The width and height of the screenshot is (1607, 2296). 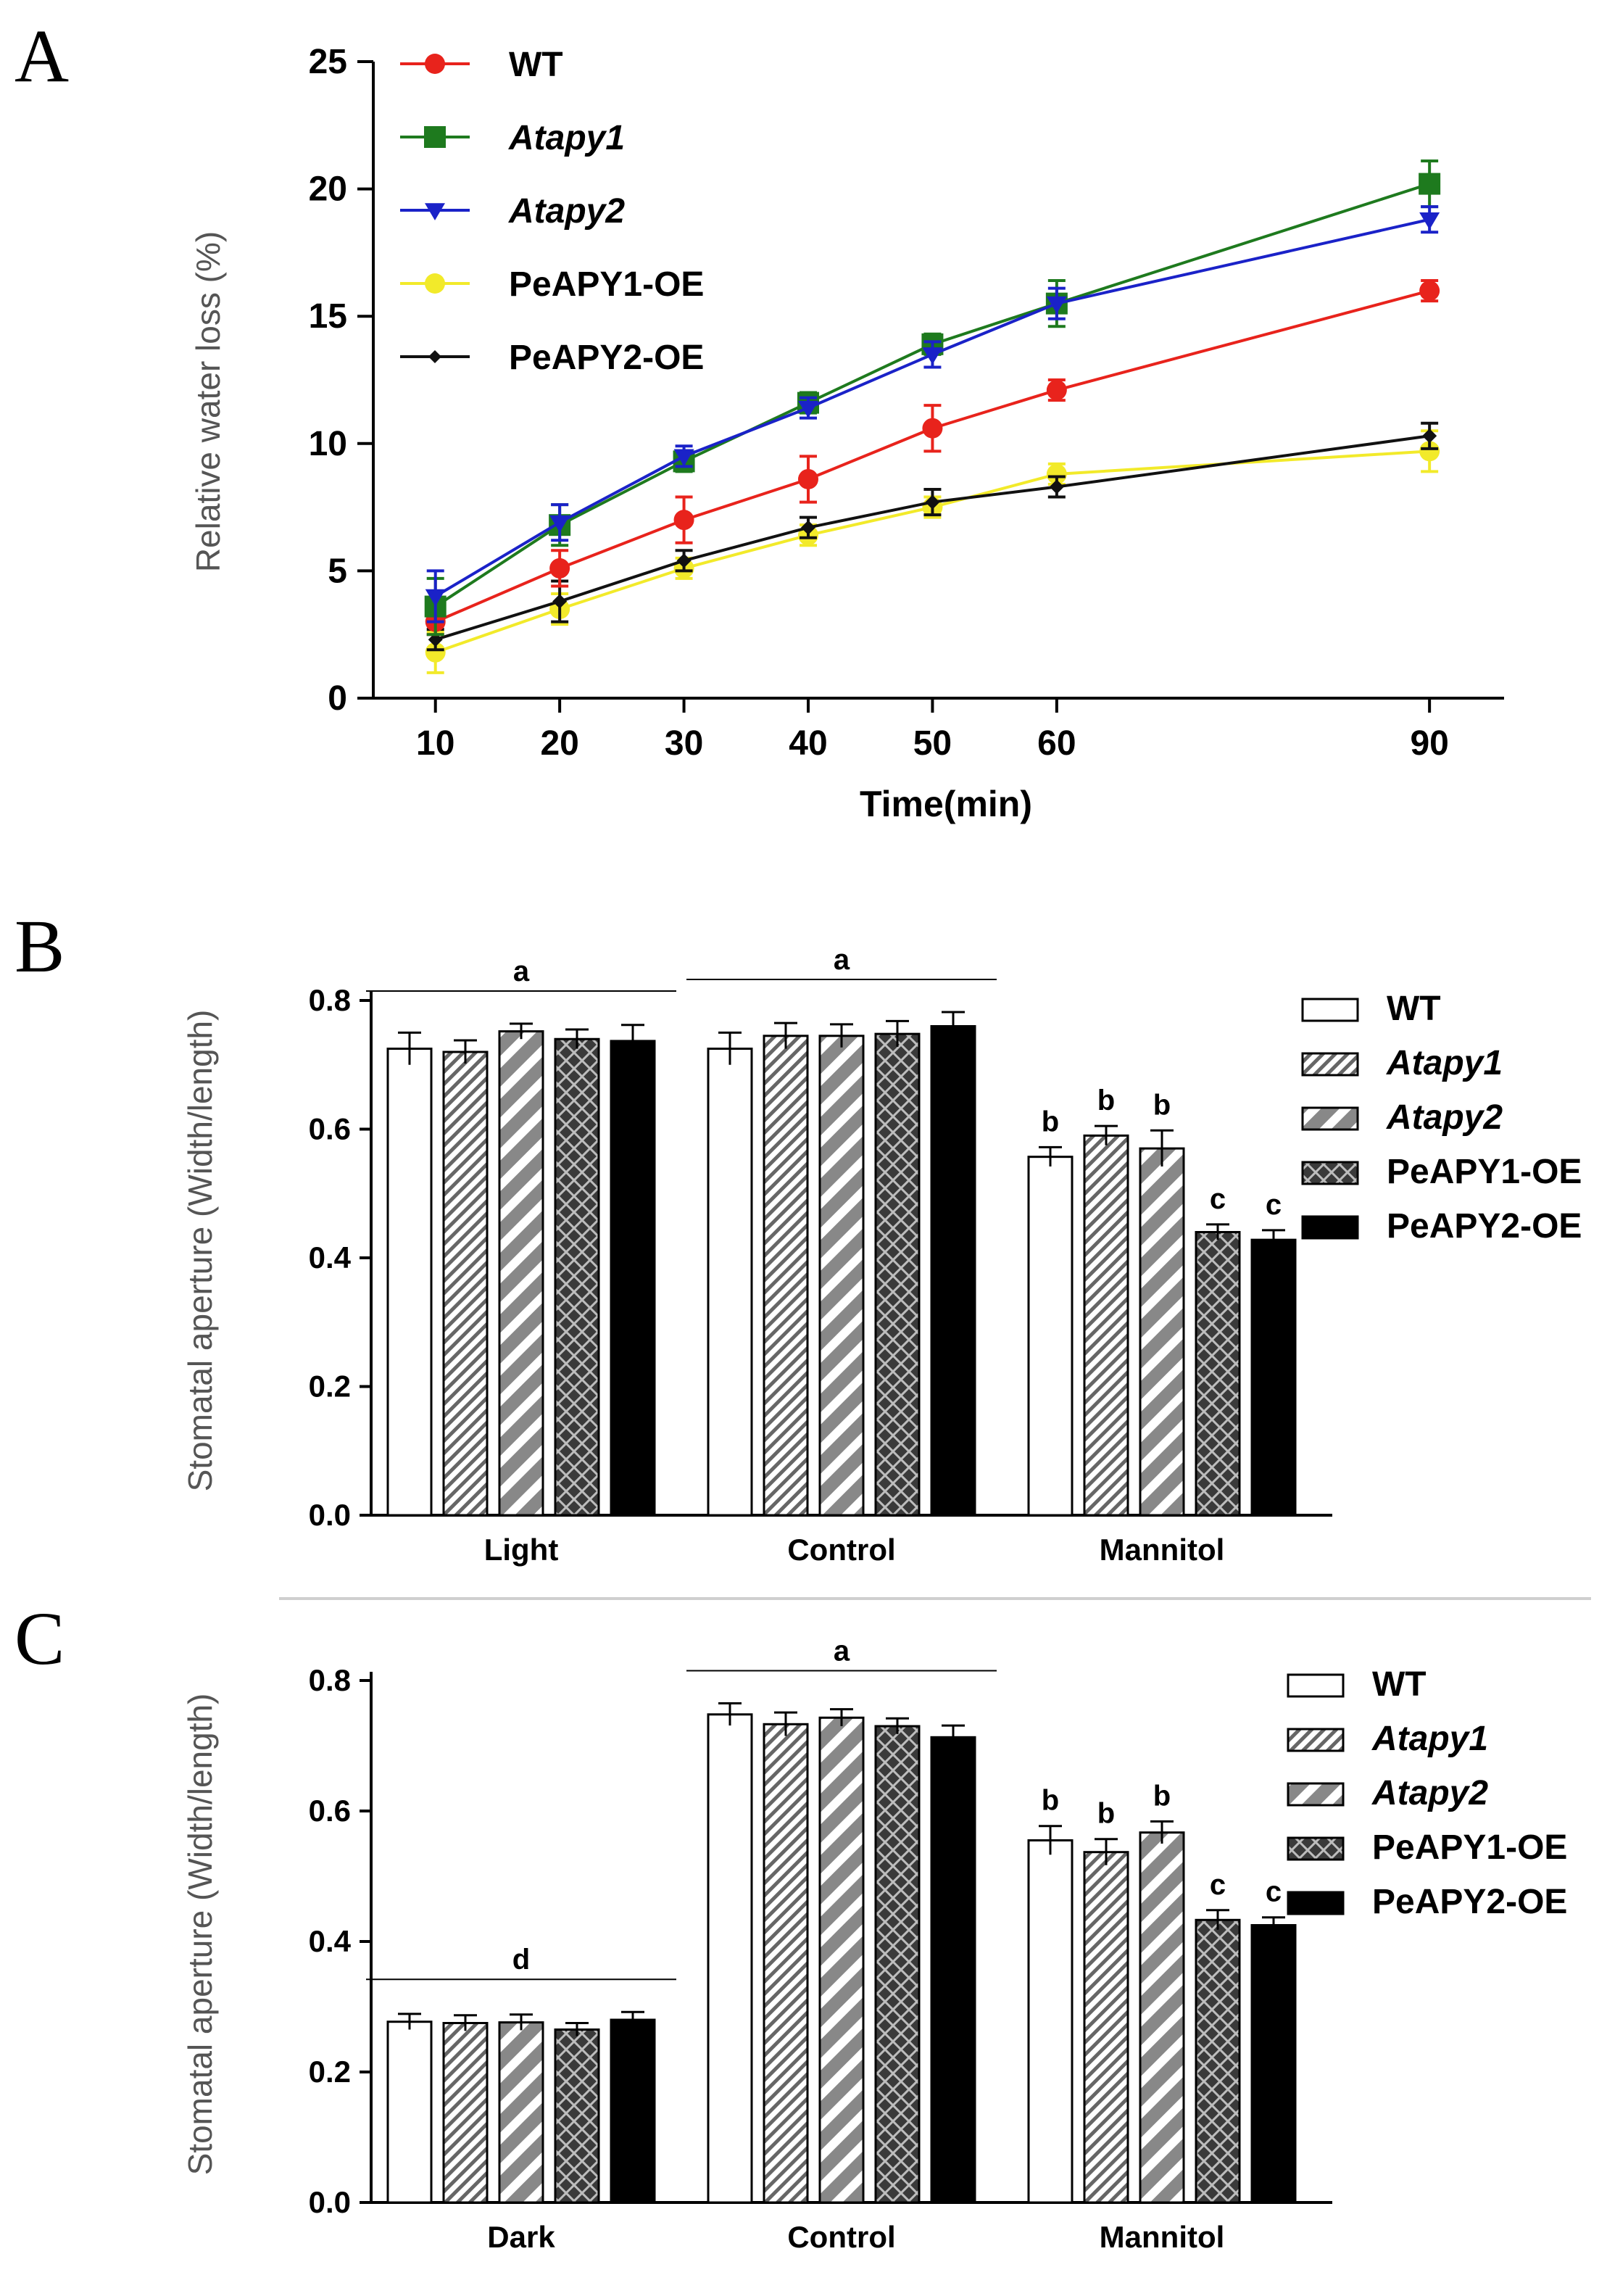 I want to click on x-tick-label: 90, so click(x=1429, y=743).